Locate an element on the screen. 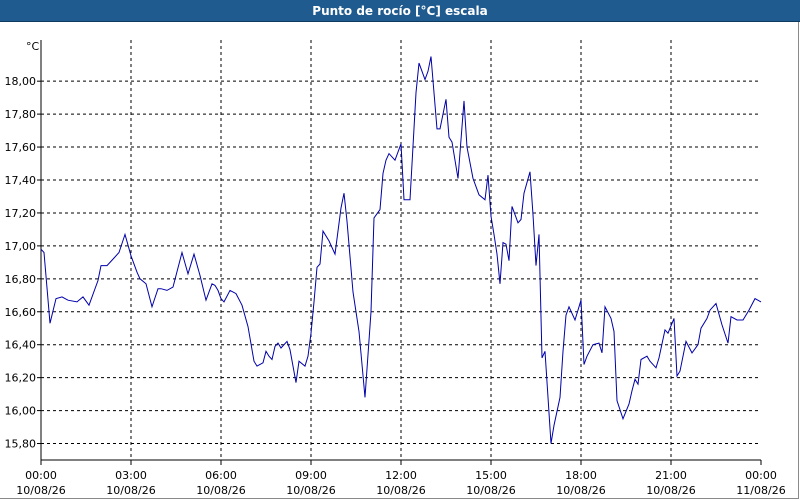  y-tick-label: 17,80 is located at coordinates (21, 114).